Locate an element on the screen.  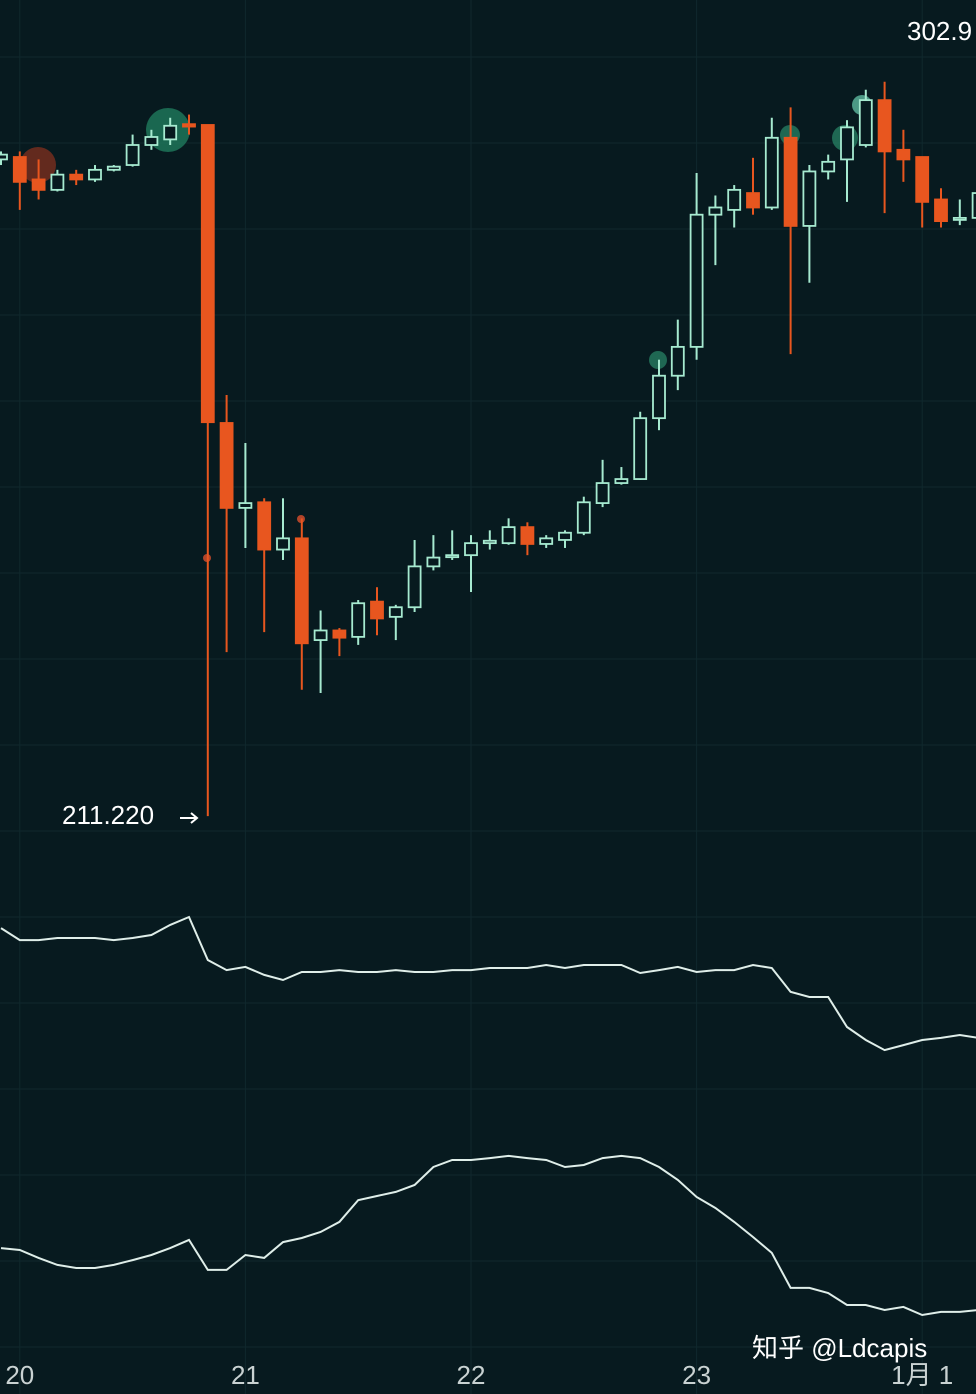
annotation: 302.9 is located at coordinates (939, 31).